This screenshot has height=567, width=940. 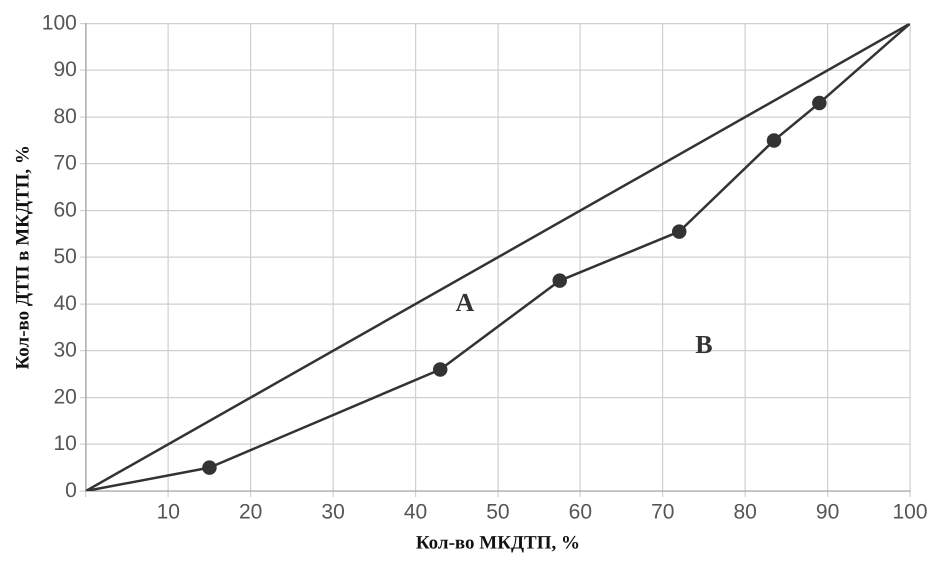 What do you see at coordinates (662, 512) in the screenshot?
I see `x-tick-label: 70` at bounding box center [662, 512].